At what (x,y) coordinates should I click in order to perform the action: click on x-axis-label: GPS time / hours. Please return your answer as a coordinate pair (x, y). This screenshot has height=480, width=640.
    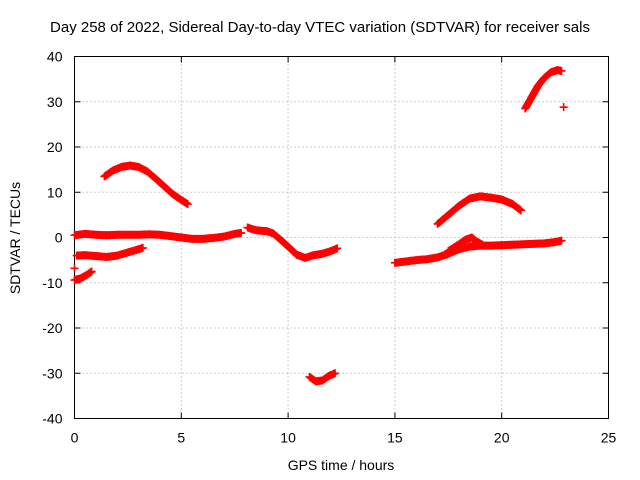
    Looking at the image, I should click on (341, 465).